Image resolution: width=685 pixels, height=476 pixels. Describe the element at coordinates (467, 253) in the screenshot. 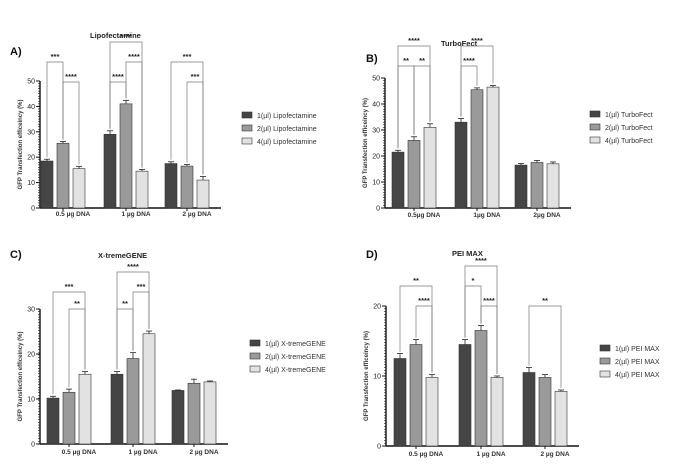

I see `chart-title: PEI MAX` at that location.